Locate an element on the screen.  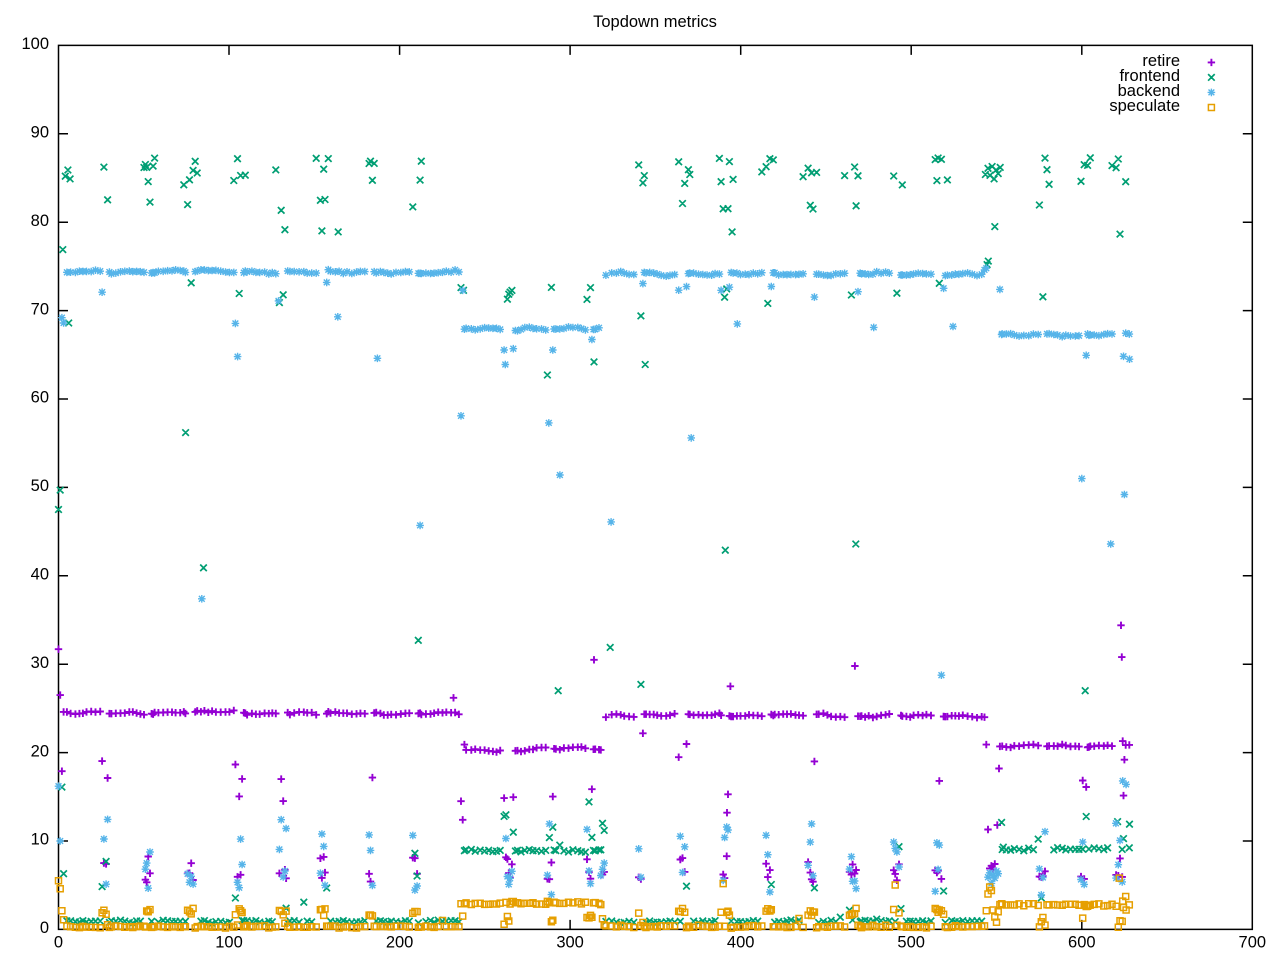
svg-text: 50 is located at coordinates (40, 486).